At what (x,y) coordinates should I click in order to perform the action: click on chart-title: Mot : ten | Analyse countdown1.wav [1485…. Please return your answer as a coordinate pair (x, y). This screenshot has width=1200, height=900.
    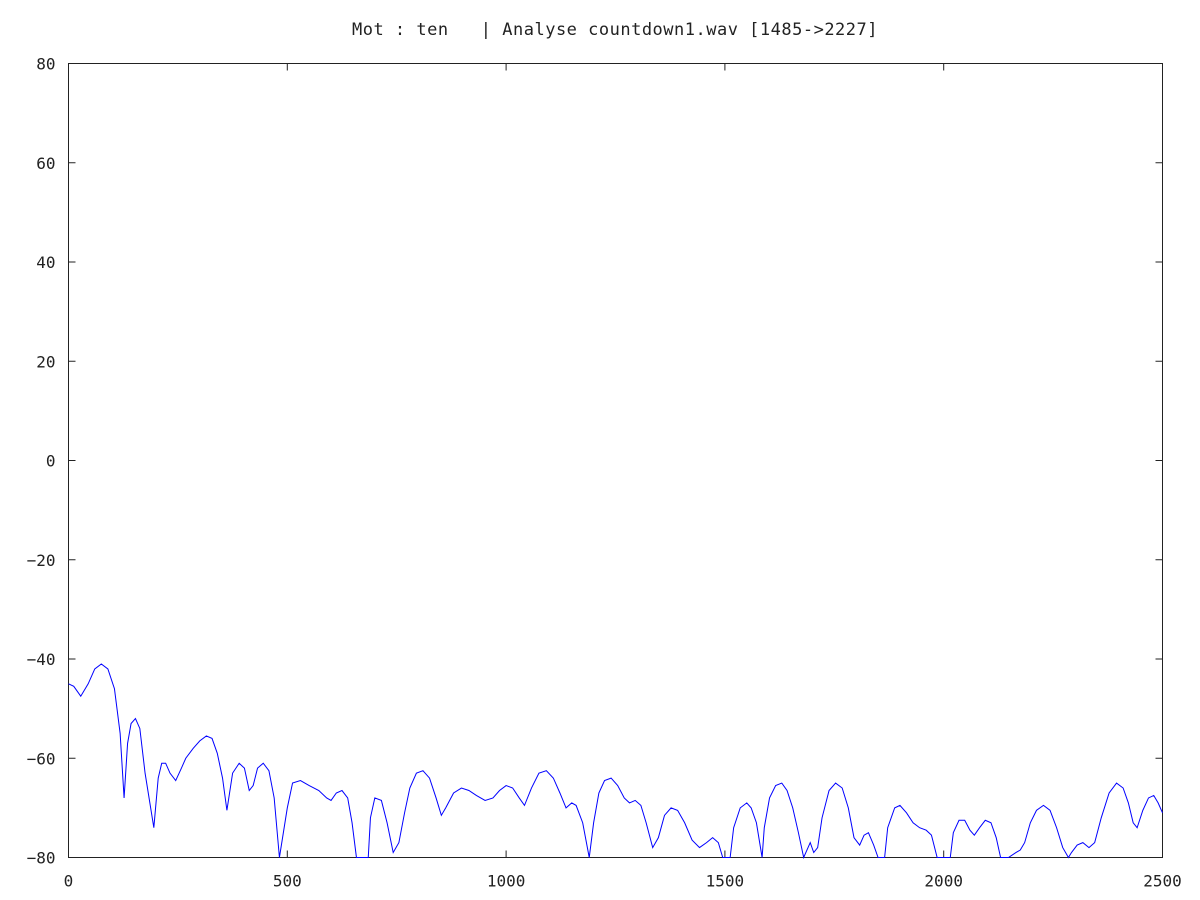
    Looking at the image, I should click on (614, 30).